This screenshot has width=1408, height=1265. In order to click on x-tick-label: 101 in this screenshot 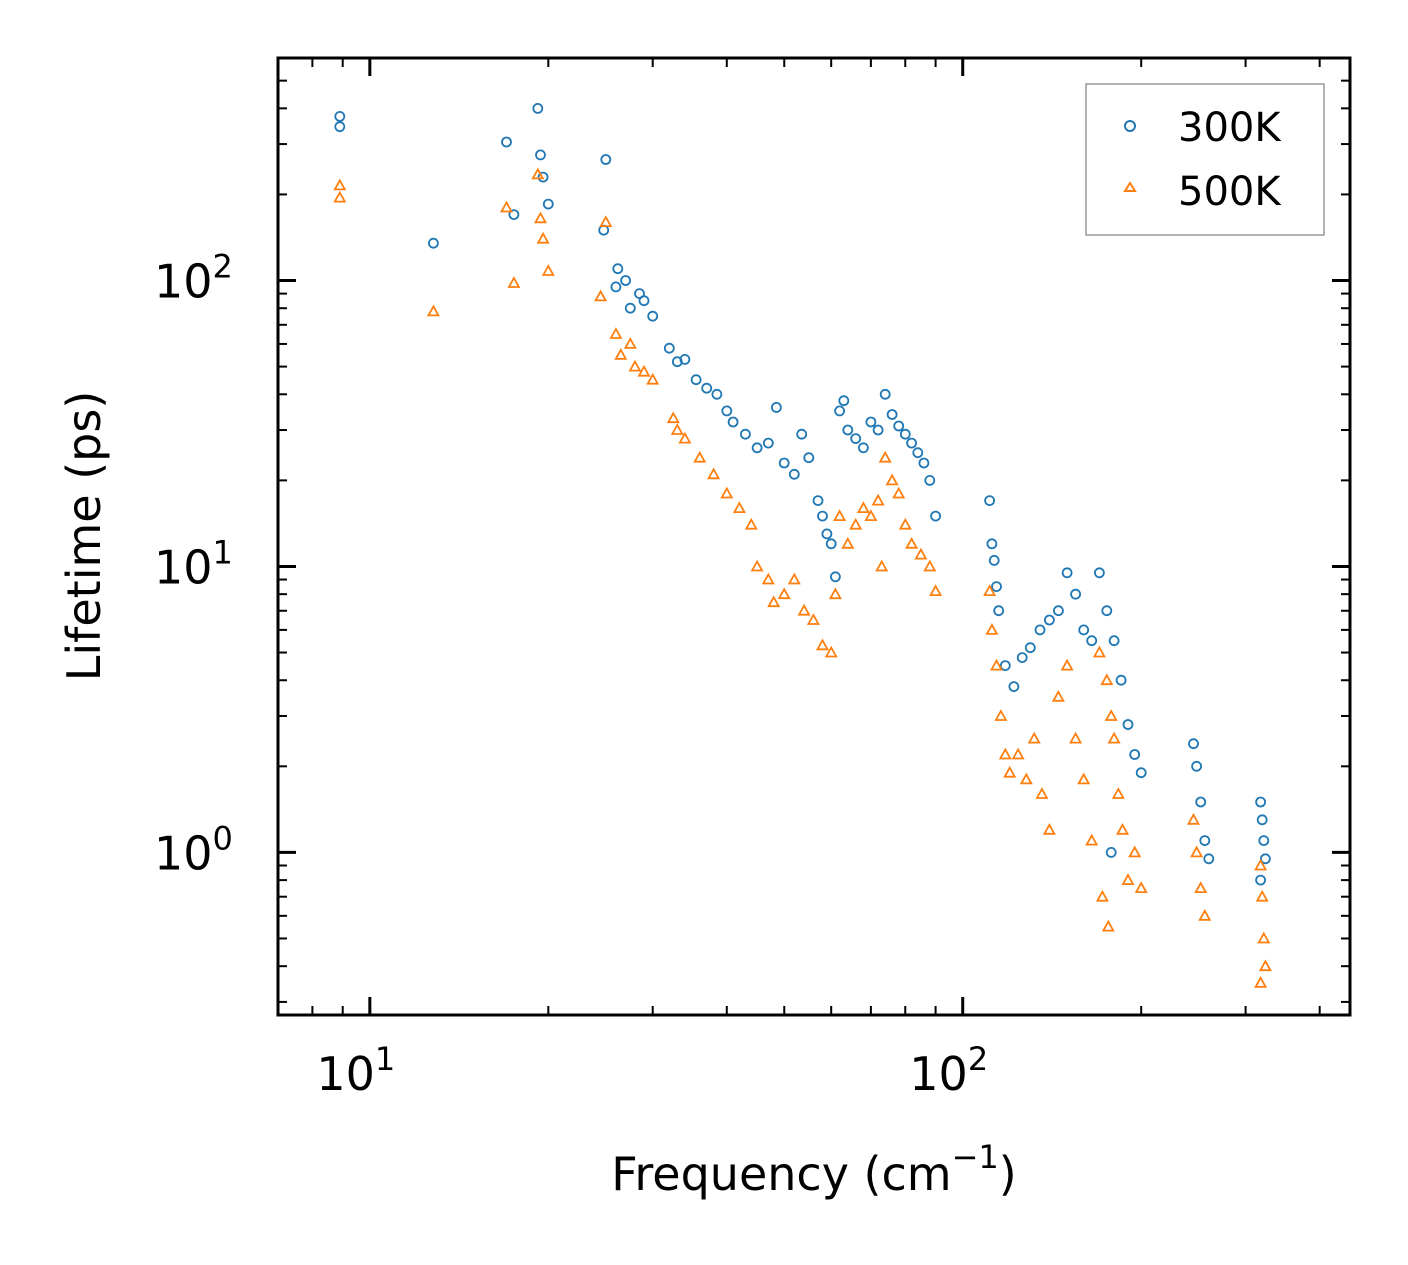, I will do `click(355, 1070)`.